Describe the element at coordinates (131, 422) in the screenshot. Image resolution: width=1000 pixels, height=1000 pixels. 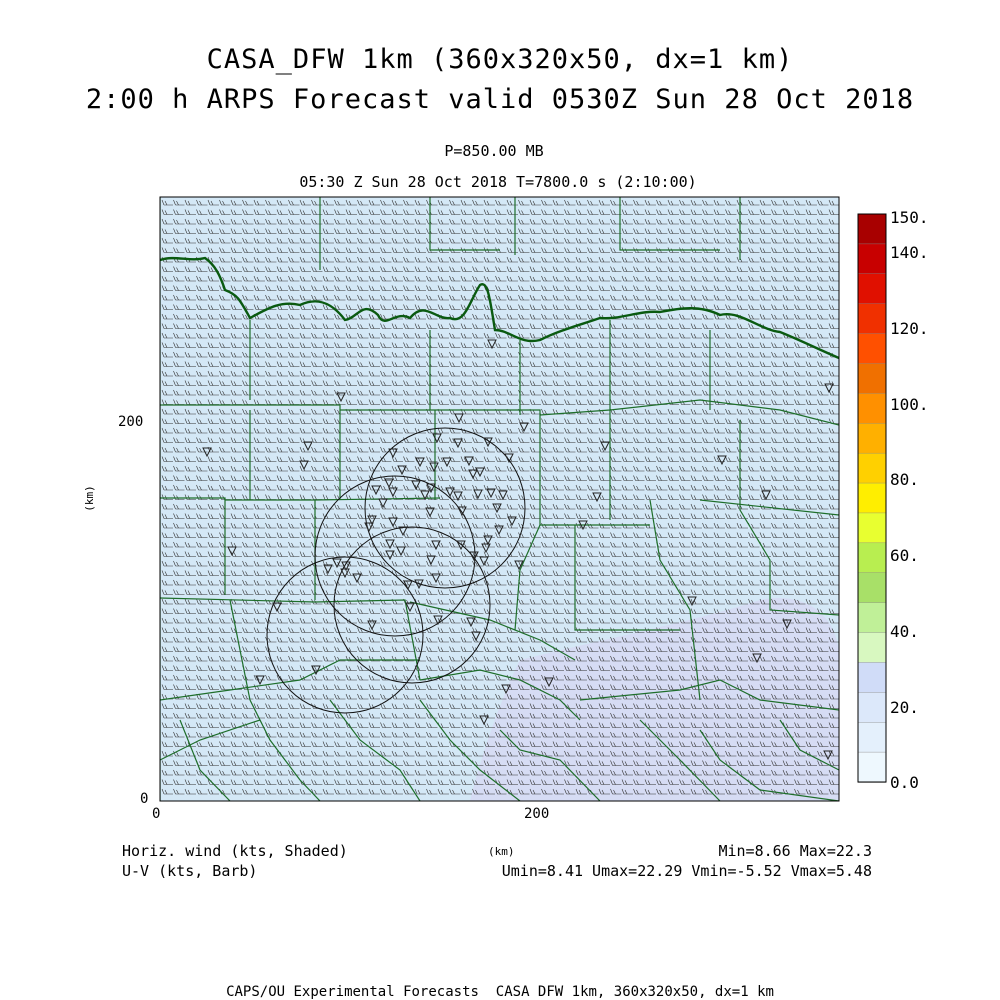
I see `y-tick-200: 200` at that location.